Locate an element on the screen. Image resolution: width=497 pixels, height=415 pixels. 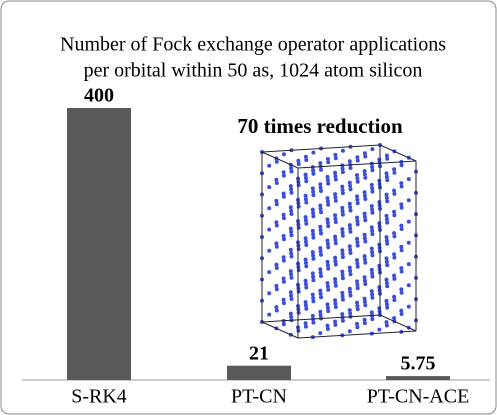
x-tick-label: S-RK4 is located at coordinates (99, 397).